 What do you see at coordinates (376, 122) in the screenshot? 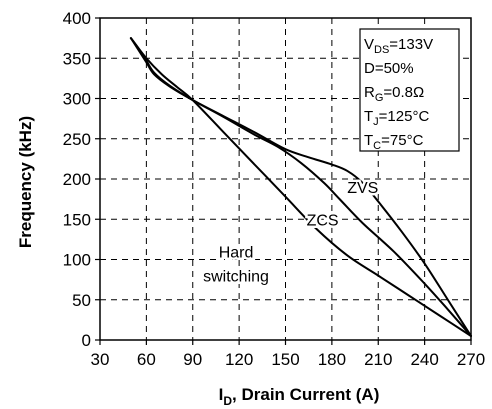
I see `condition-sub: J` at bounding box center [376, 122].